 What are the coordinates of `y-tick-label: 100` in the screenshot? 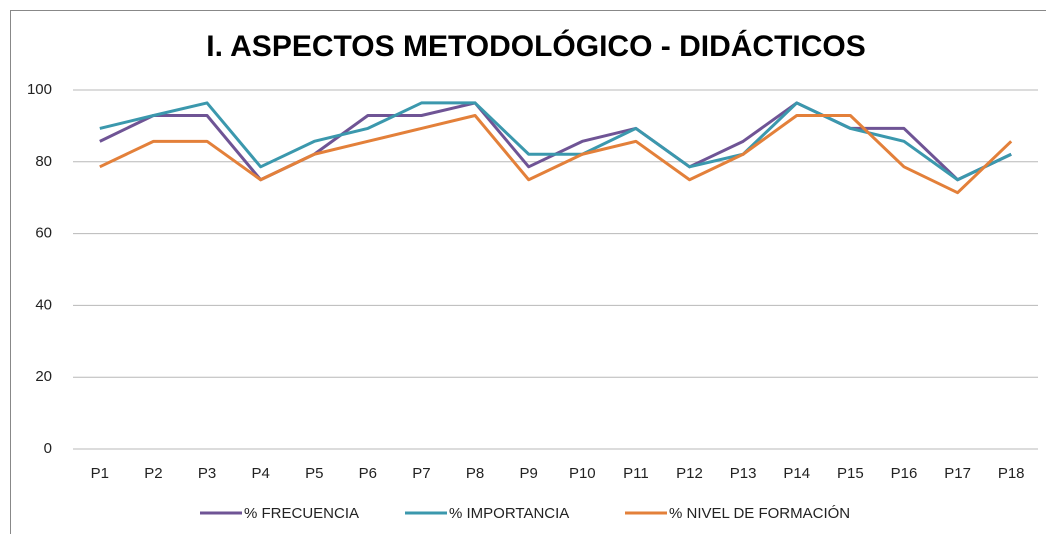 It's located at (39, 89).